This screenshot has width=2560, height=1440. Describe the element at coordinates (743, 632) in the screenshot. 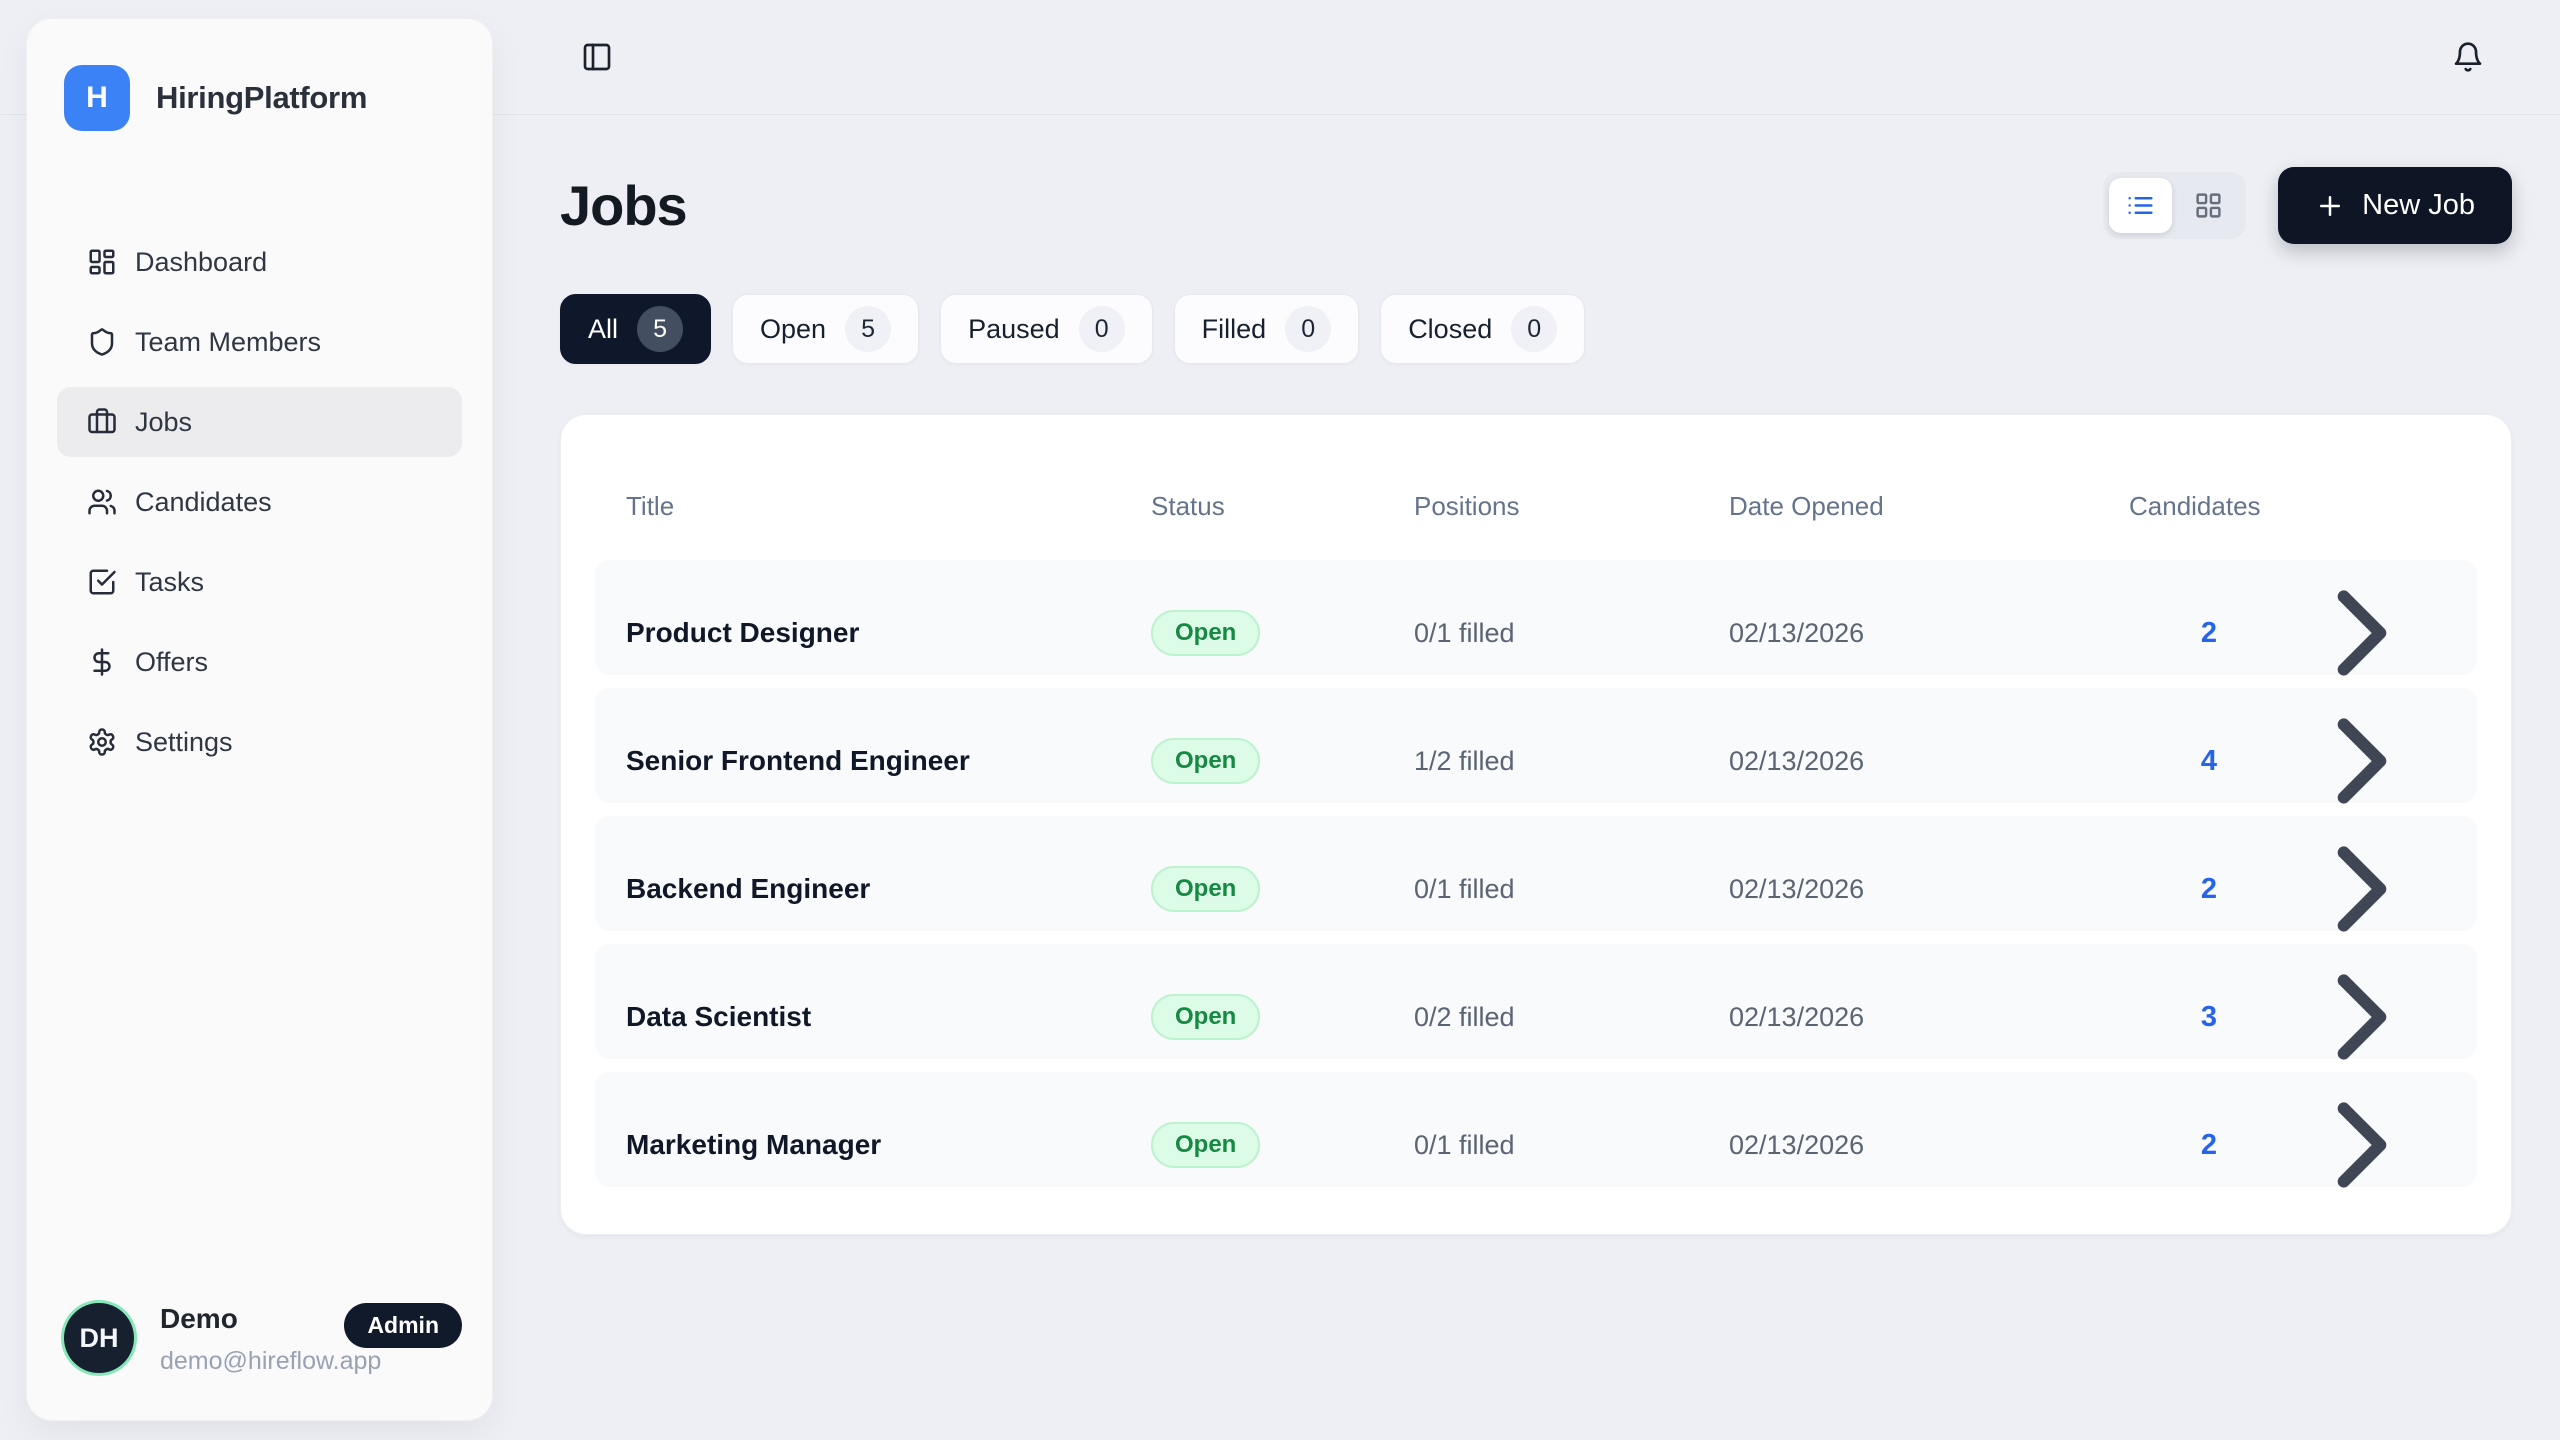

I see `job-title: Product Designer` at that location.